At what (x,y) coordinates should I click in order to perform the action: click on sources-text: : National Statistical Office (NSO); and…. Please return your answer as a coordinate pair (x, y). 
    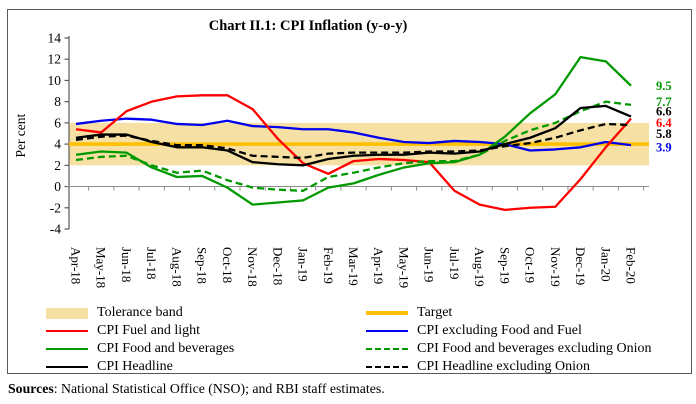
    Looking at the image, I should click on (219, 388).